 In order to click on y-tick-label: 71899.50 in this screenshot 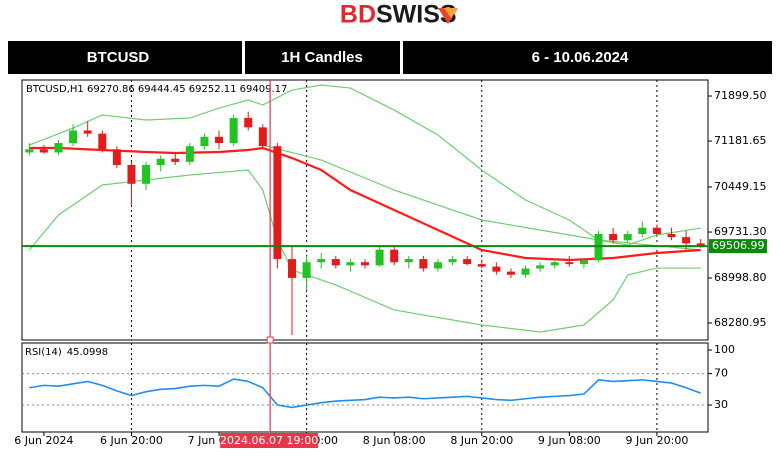, I will do `click(740, 95)`.